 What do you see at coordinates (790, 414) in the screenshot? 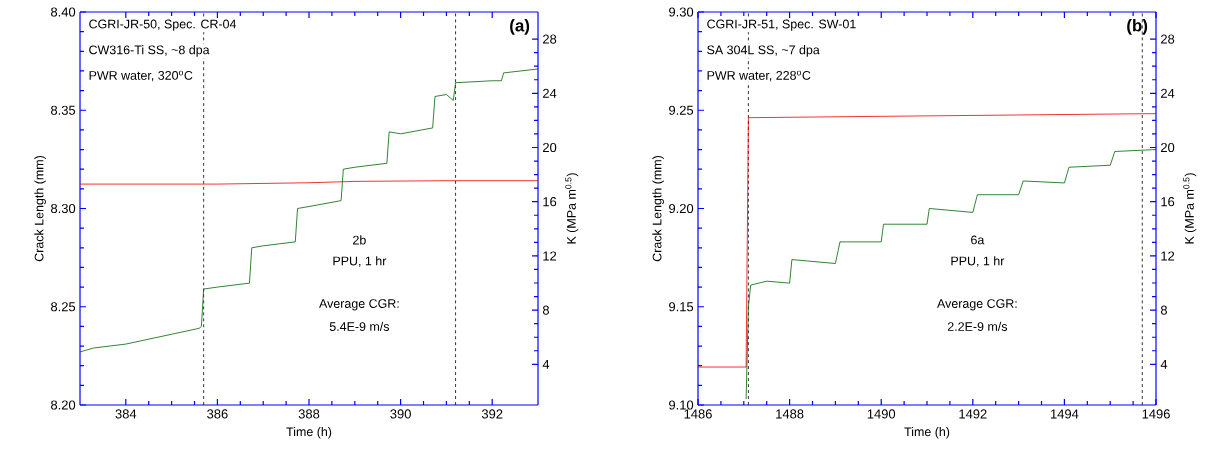
I see `x-tick-label: 1488` at bounding box center [790, 414].